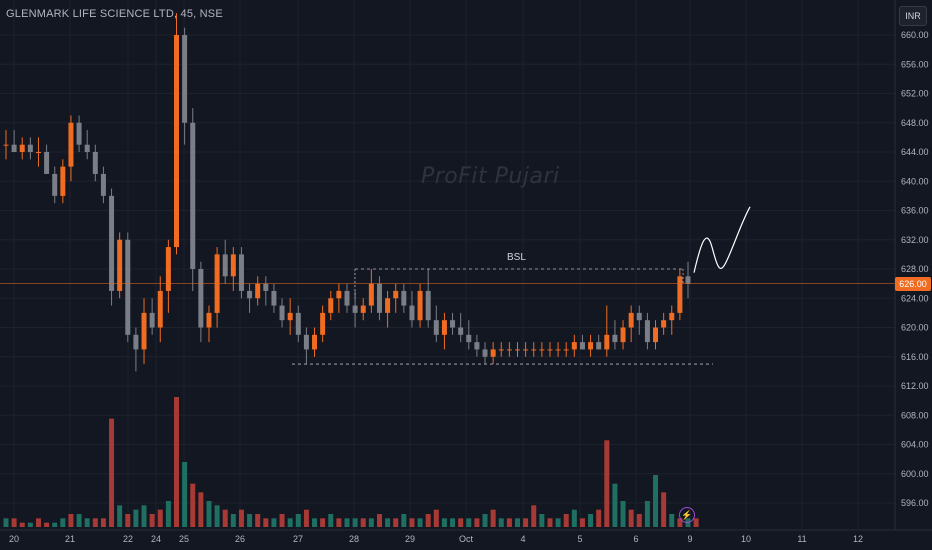  Describe the element at coordinates (687, 515) in the screenshot. I see `lightning-icon: ⚡` at that location.